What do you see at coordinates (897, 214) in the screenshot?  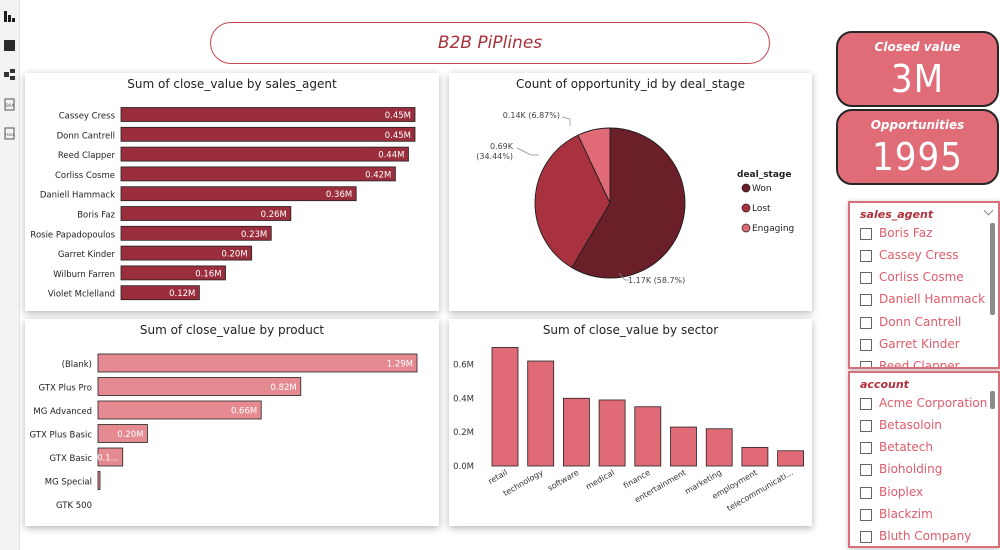 I see `sales-agent-slicer-header: sales_agent` at bounding box center [897, 214].